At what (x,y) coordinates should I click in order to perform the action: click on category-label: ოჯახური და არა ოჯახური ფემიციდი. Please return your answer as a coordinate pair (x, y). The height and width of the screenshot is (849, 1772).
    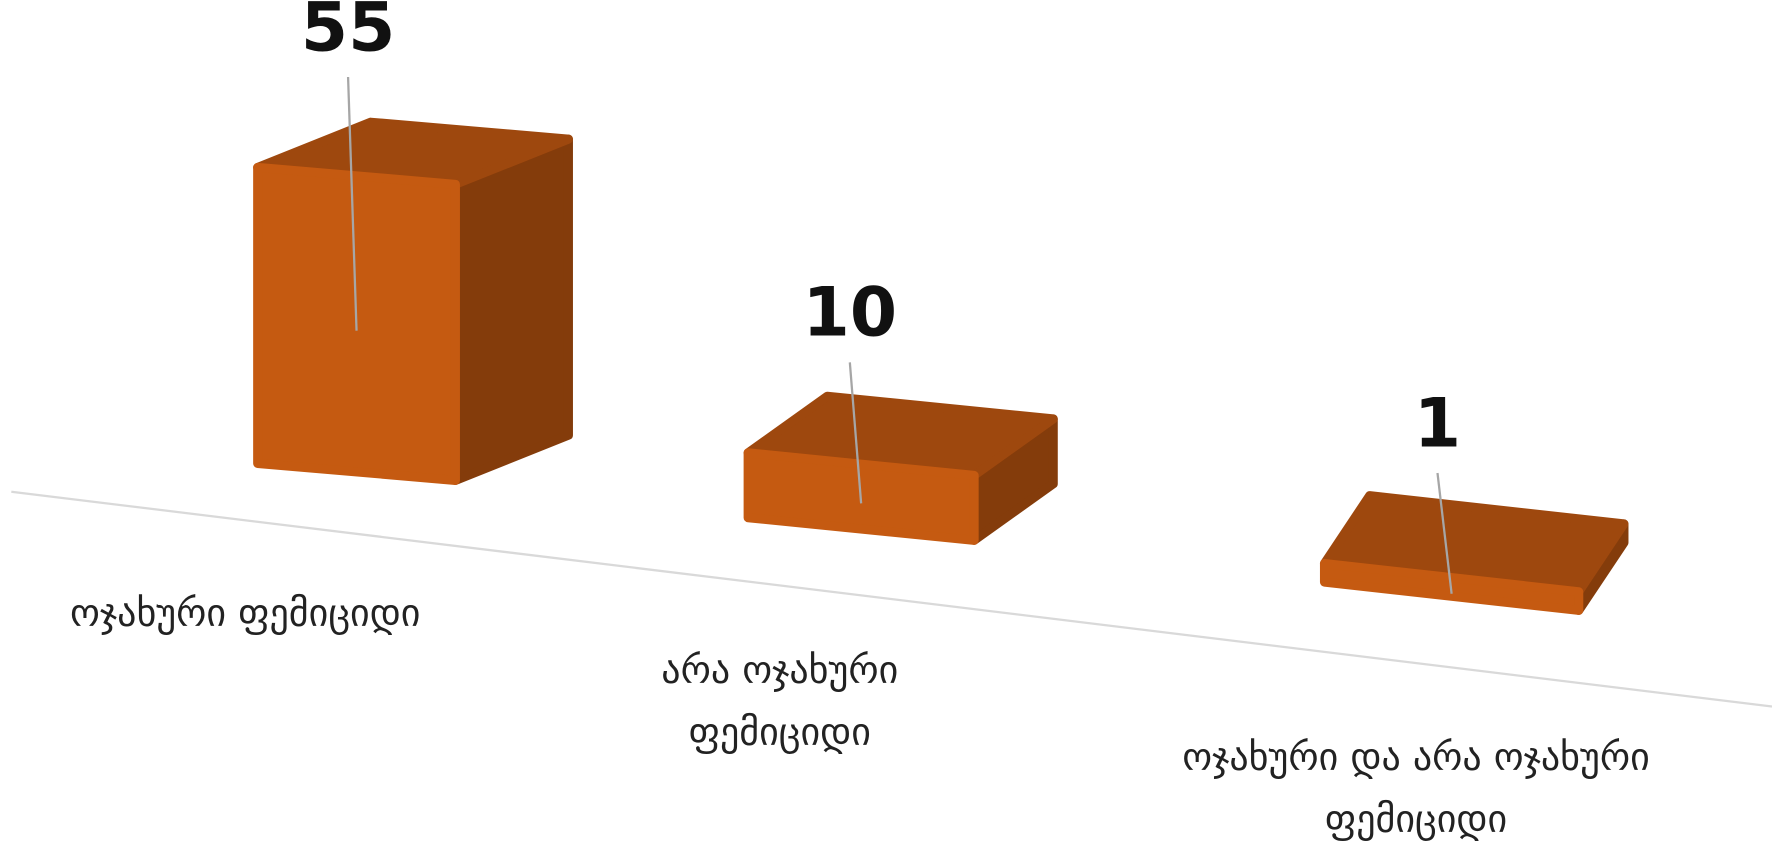
    Looking at the image, I should click on (1416, 787).